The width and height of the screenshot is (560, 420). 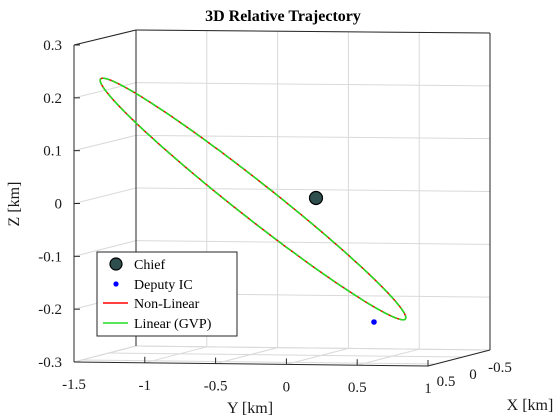 What do you see at coordinates (167, 294) in the screenshot?
I see `legend: Chief Deputy IC Non-Linear Linear (GVP)` at bounding box center [167, 294].